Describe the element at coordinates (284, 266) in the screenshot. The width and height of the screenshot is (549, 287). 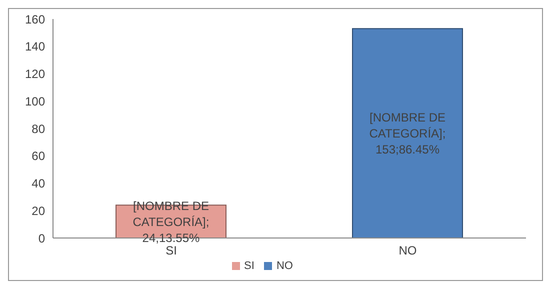
I see `legend-label: NO` at that location.